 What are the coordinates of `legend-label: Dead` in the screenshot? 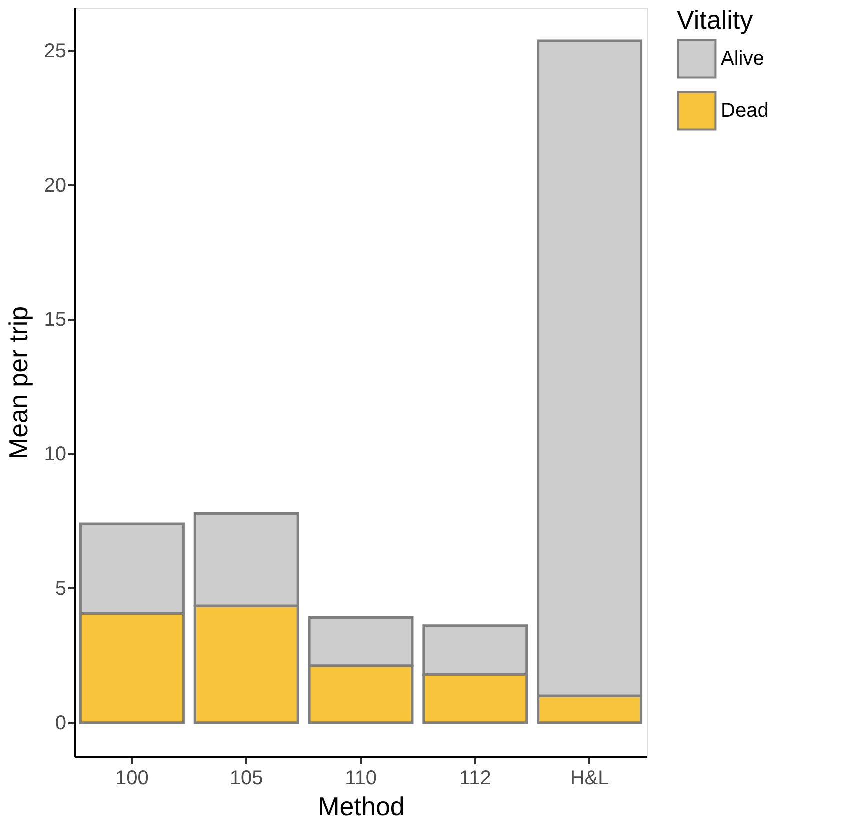 It's located at (745, 111).